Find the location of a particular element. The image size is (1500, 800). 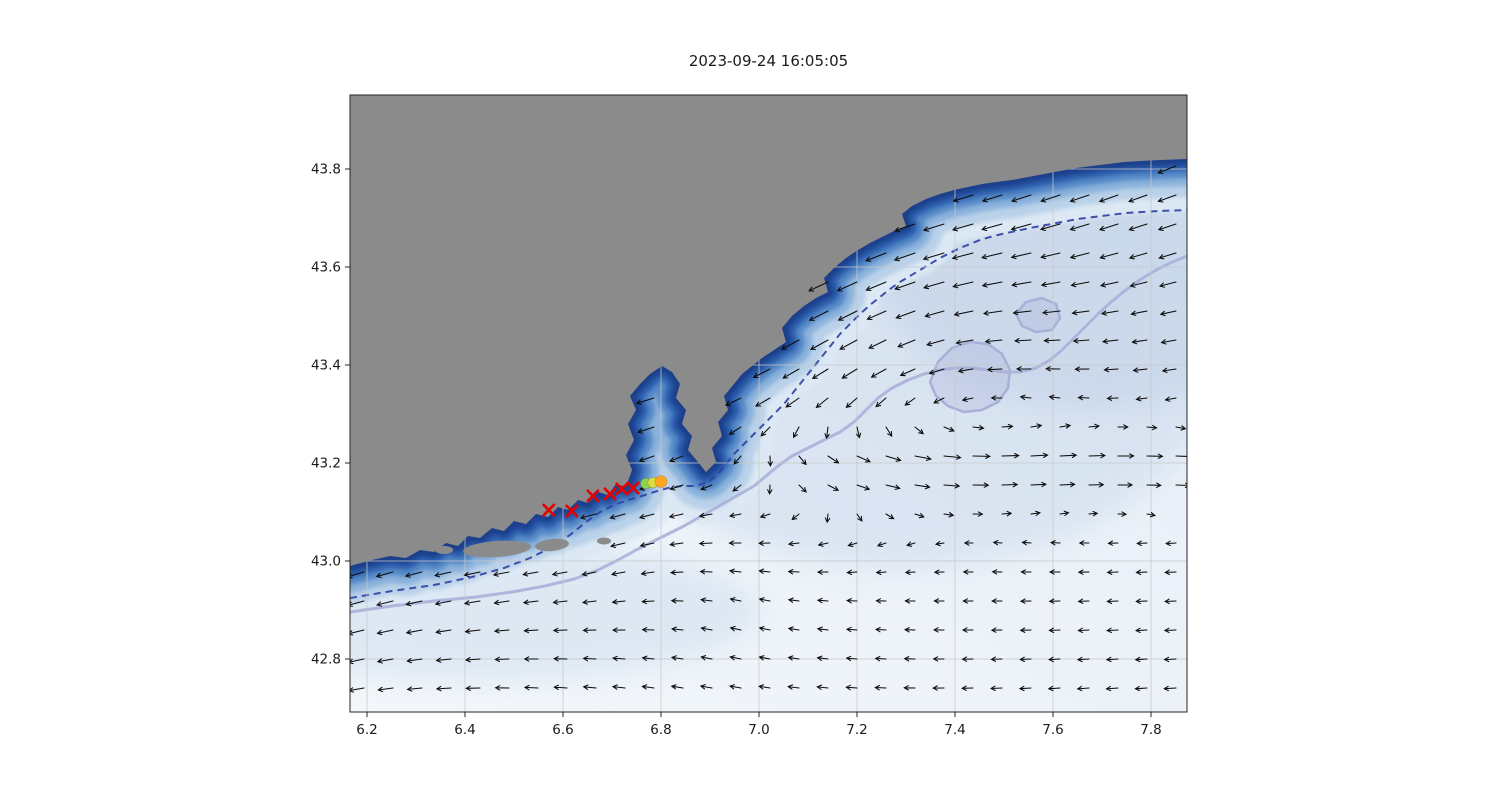

release-dot is located at coordinates (661, 482).